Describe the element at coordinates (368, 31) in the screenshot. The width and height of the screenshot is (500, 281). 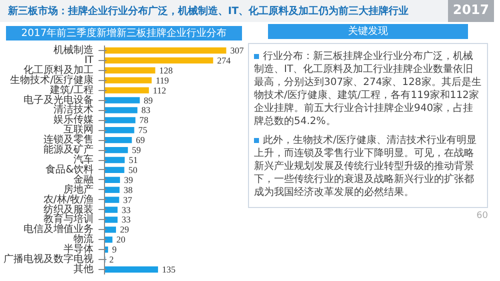
I see `text: 关键发现` at that location.